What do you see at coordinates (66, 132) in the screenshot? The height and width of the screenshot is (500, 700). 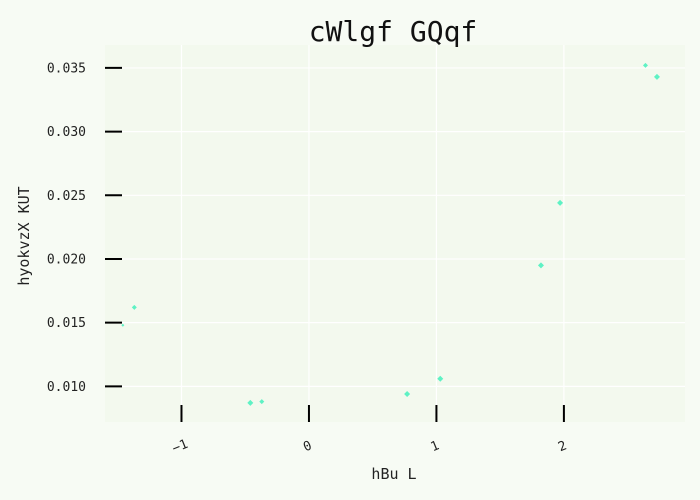 I see `y-tick-label: 0.030` at bounding box center [66, 132].